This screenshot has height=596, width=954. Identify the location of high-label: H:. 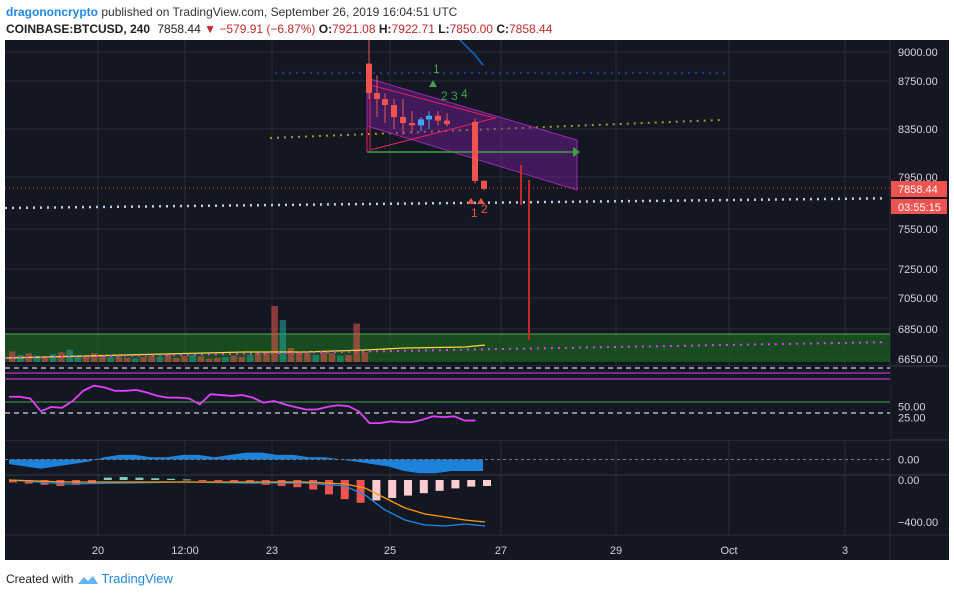
(385, 29).